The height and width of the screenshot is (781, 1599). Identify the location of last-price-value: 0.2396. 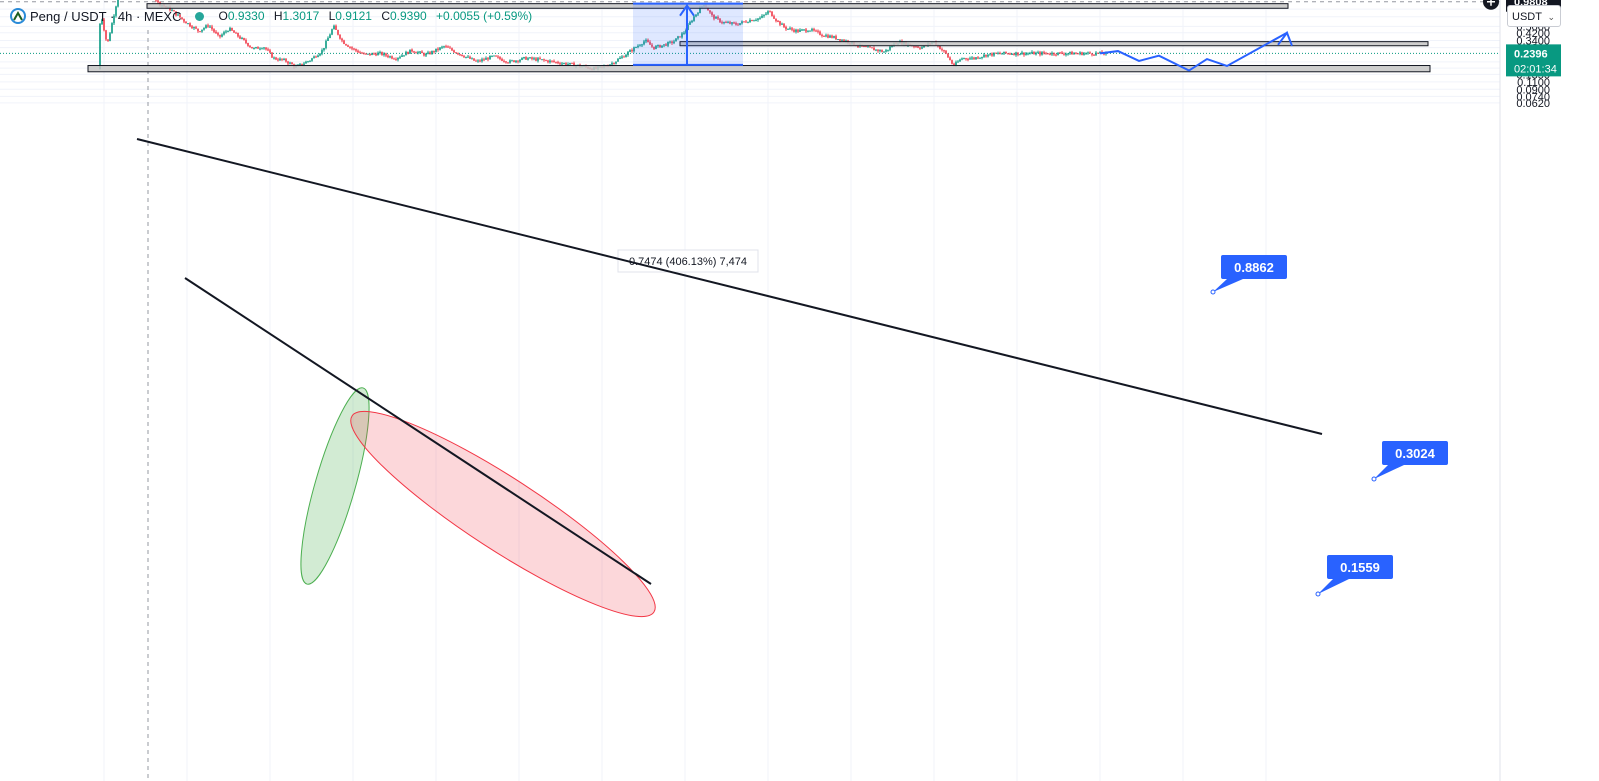
(1531, 54).